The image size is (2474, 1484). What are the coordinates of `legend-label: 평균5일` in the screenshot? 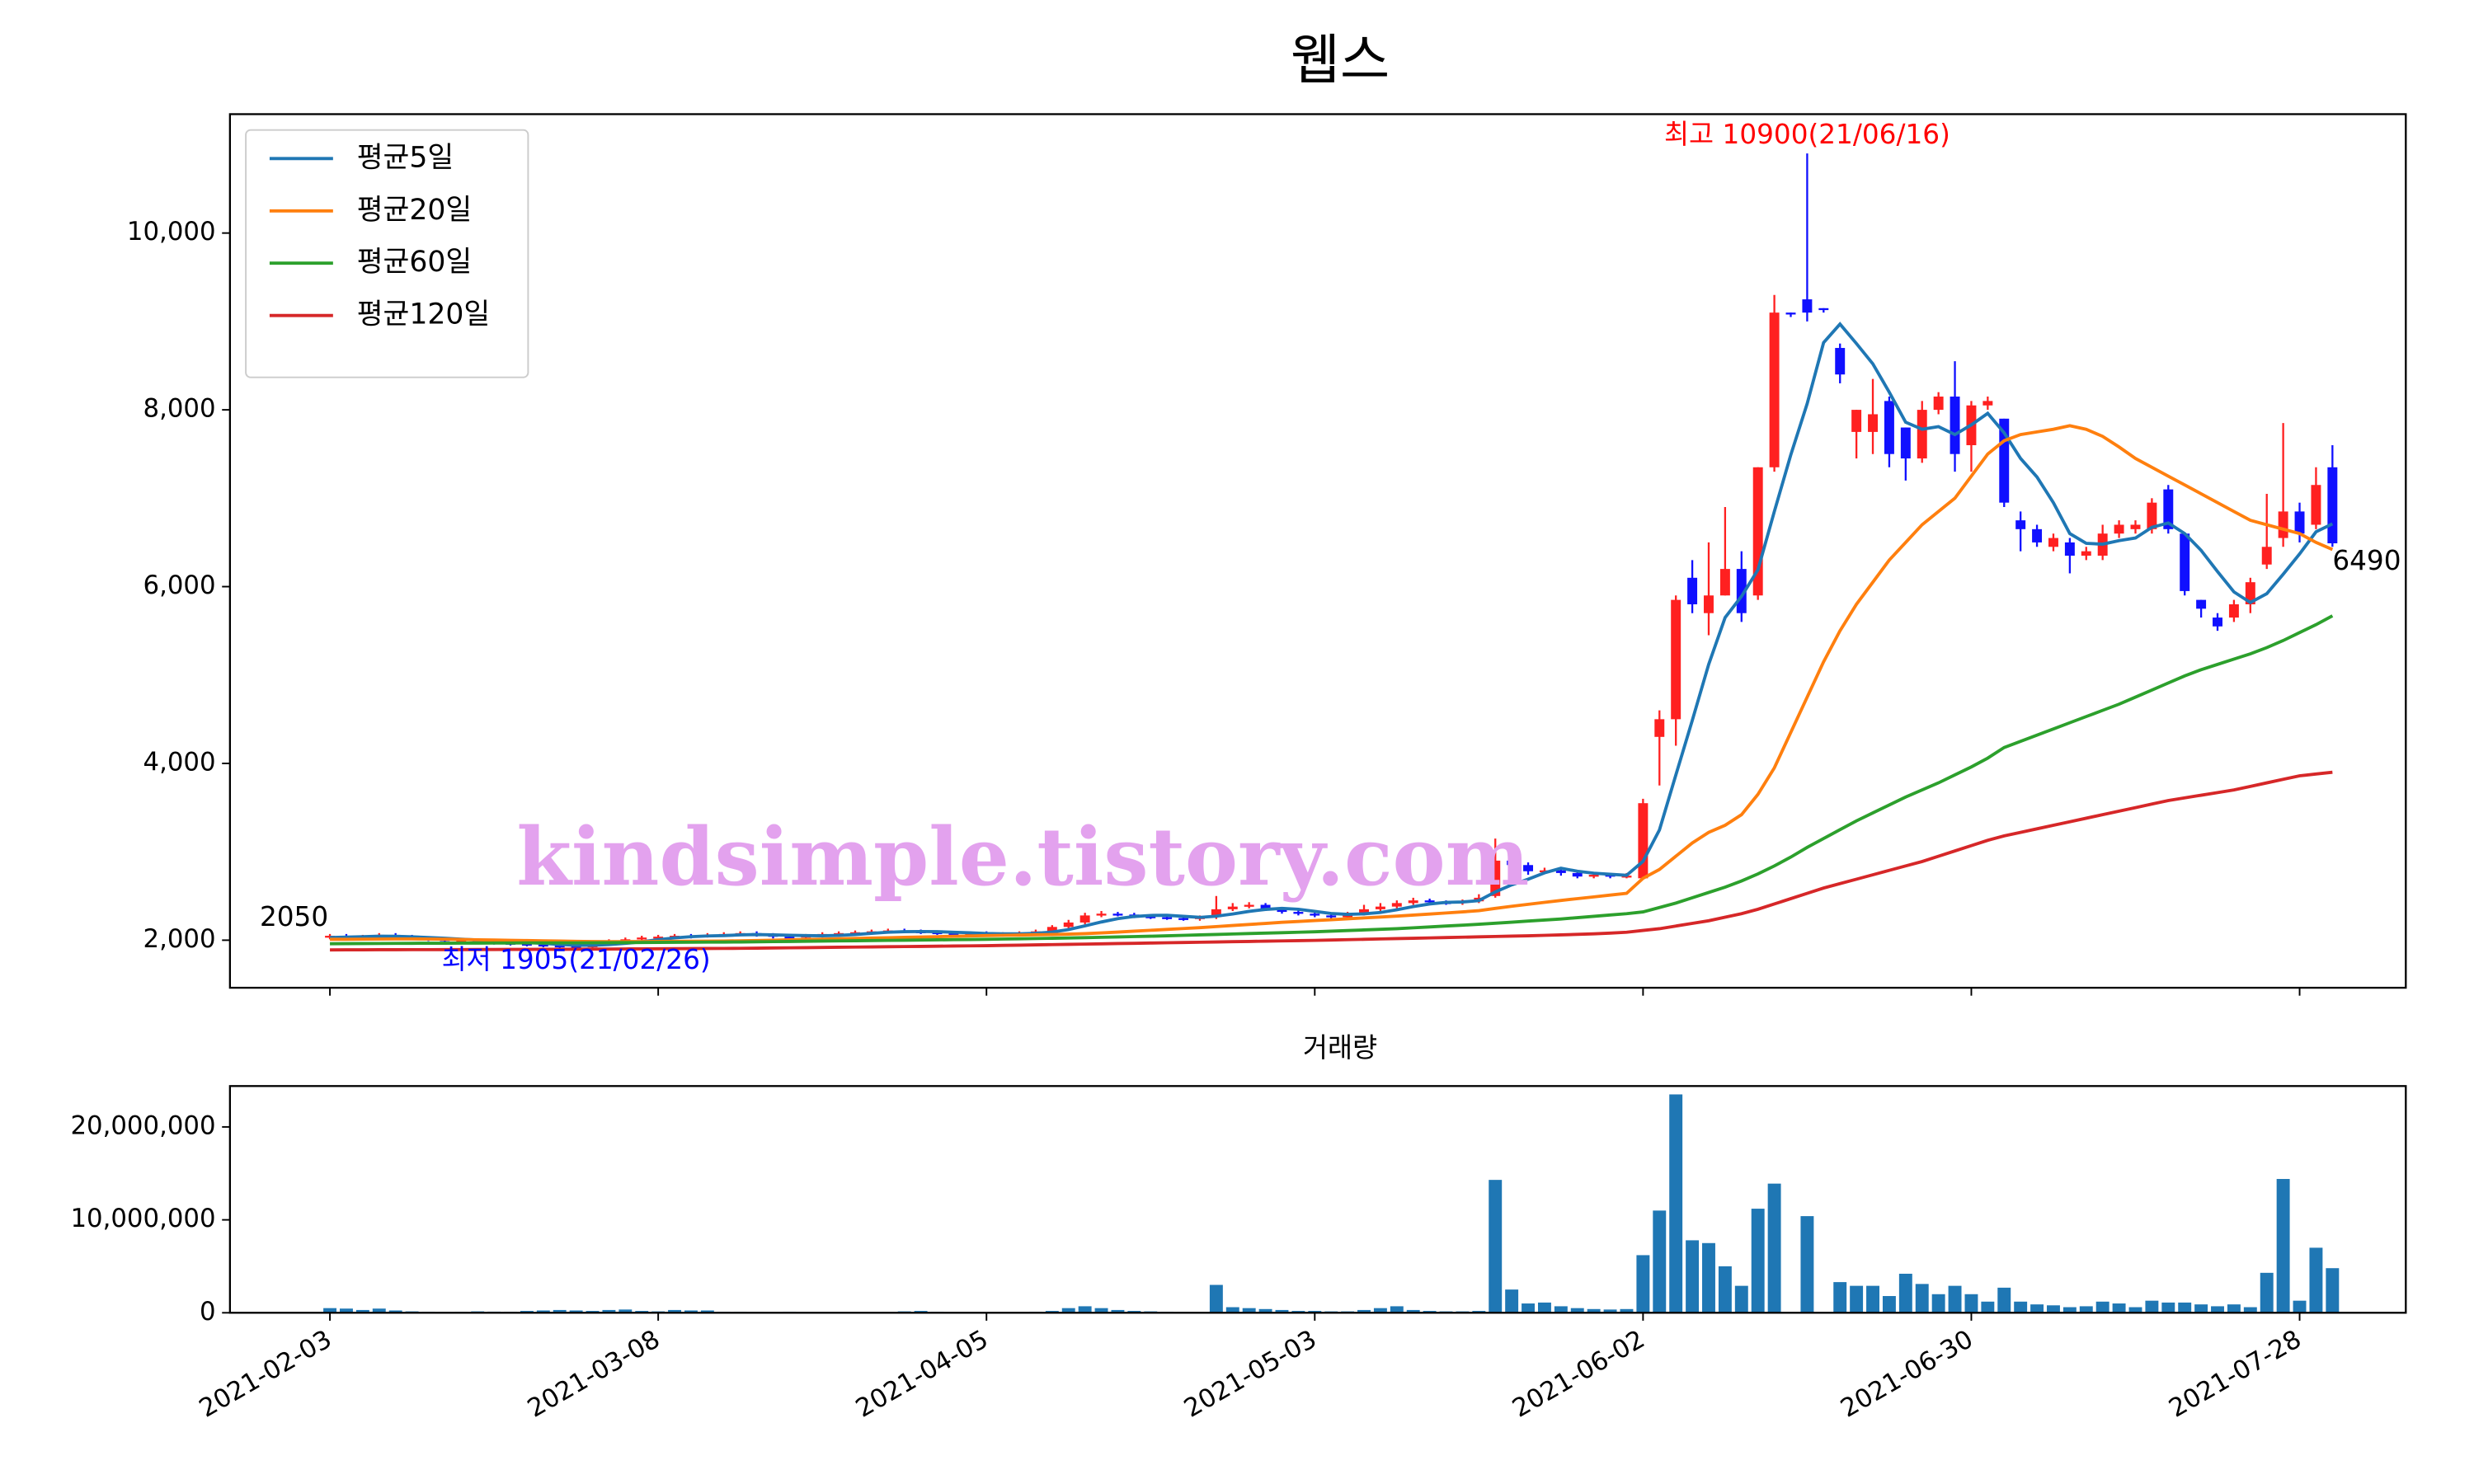 It's located at (405, 157).